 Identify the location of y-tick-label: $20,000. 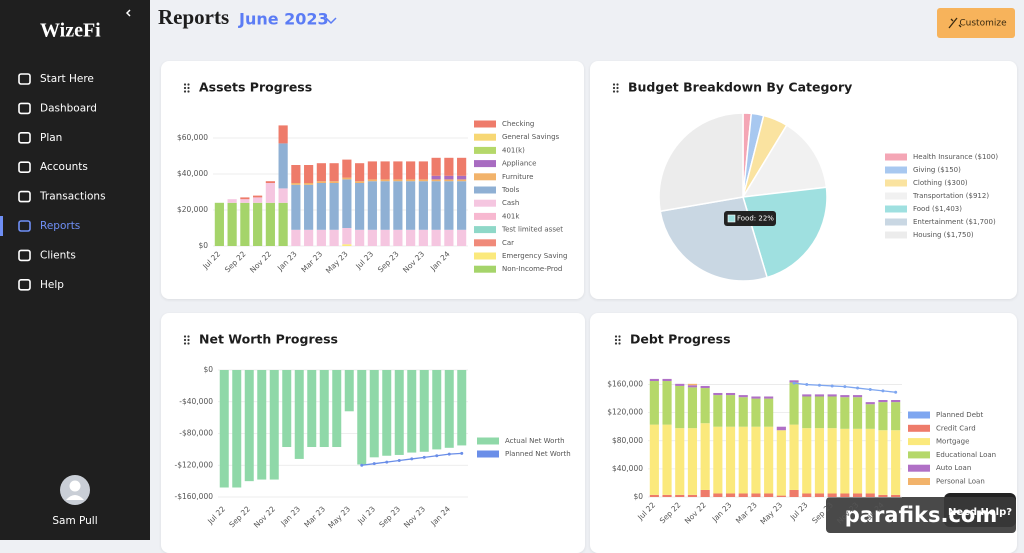
(192, 209).